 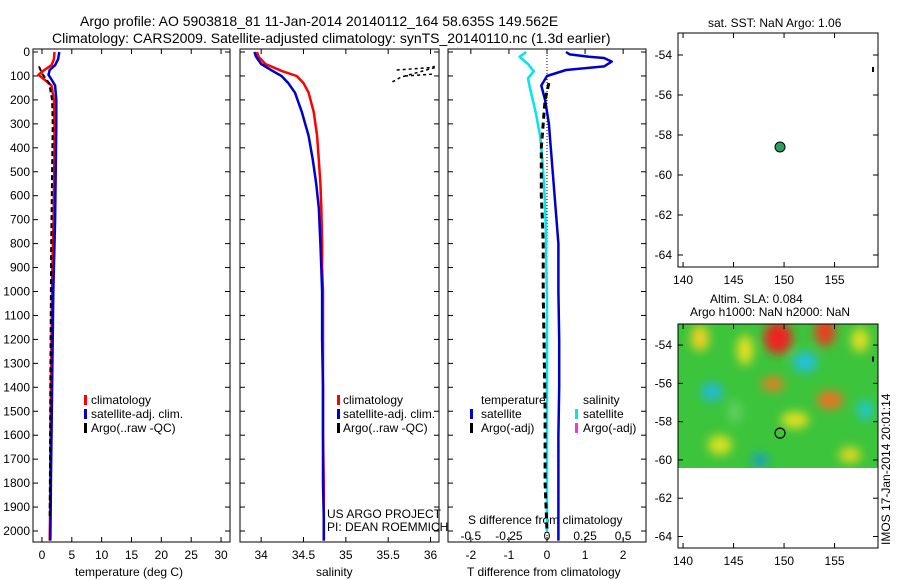 I want to click on imos-timestamp-label: IMOS 17-Jan-2014 20:01:14, so click(x=886, y=469).